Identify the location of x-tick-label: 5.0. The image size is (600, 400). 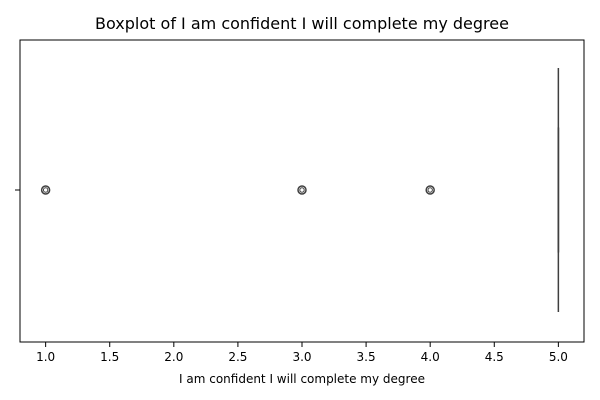
(558, 357).